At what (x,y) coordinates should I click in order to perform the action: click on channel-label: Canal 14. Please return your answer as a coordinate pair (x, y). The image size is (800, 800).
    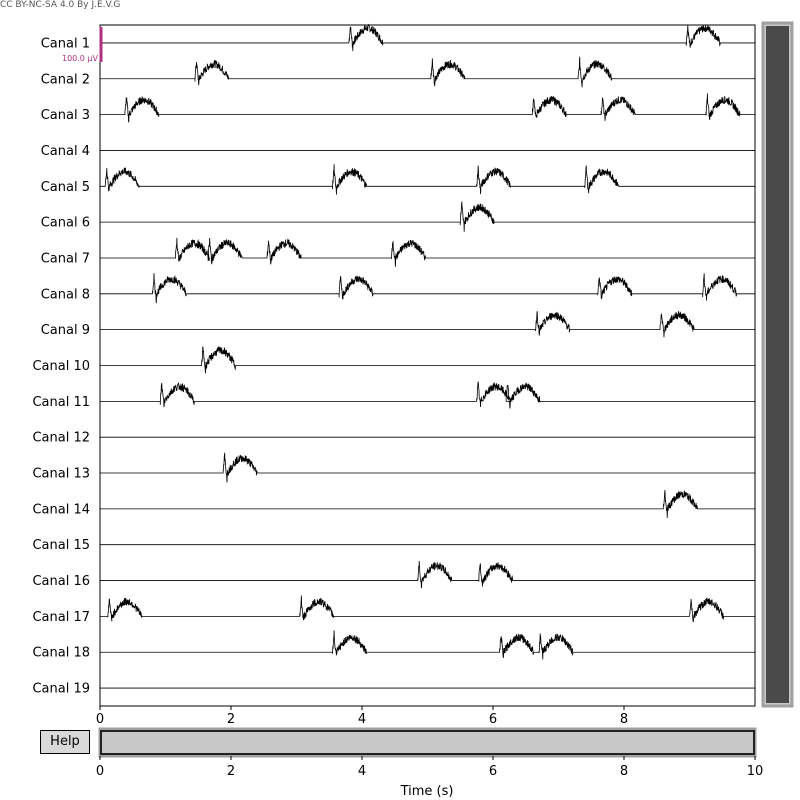
    Looking at the image, I should click on (61, 509).